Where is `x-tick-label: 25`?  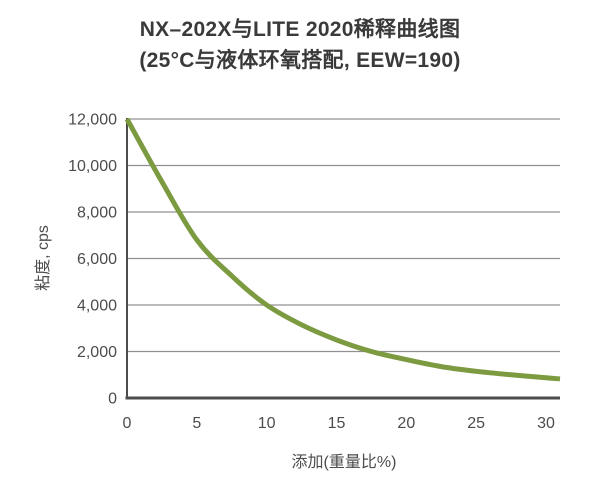
x-tick-label: 25 is located at coordinates (476, 423).